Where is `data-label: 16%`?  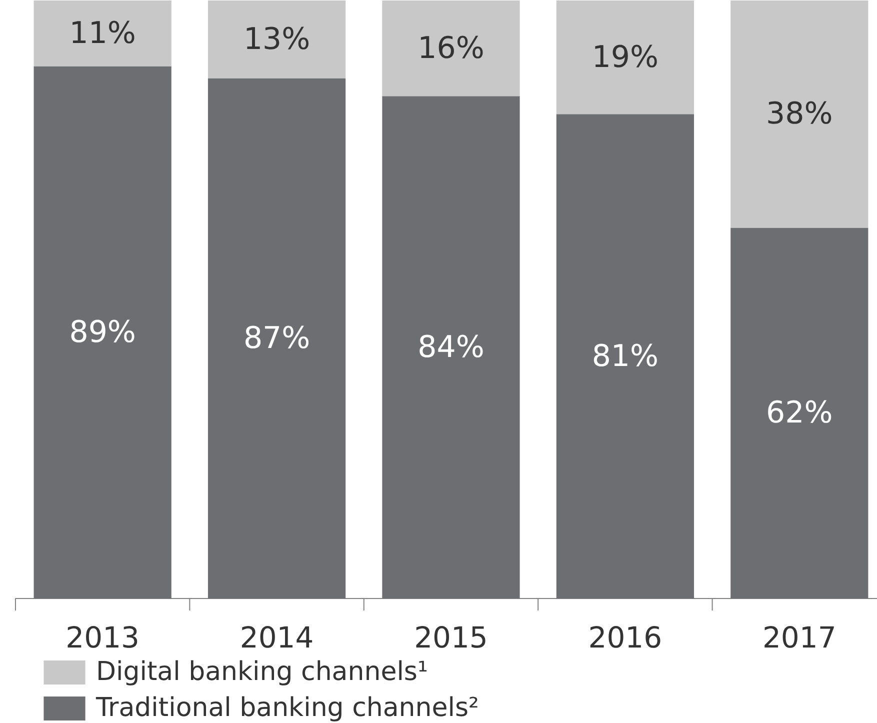 data-label: 16% is located at coordinates (451, 48).